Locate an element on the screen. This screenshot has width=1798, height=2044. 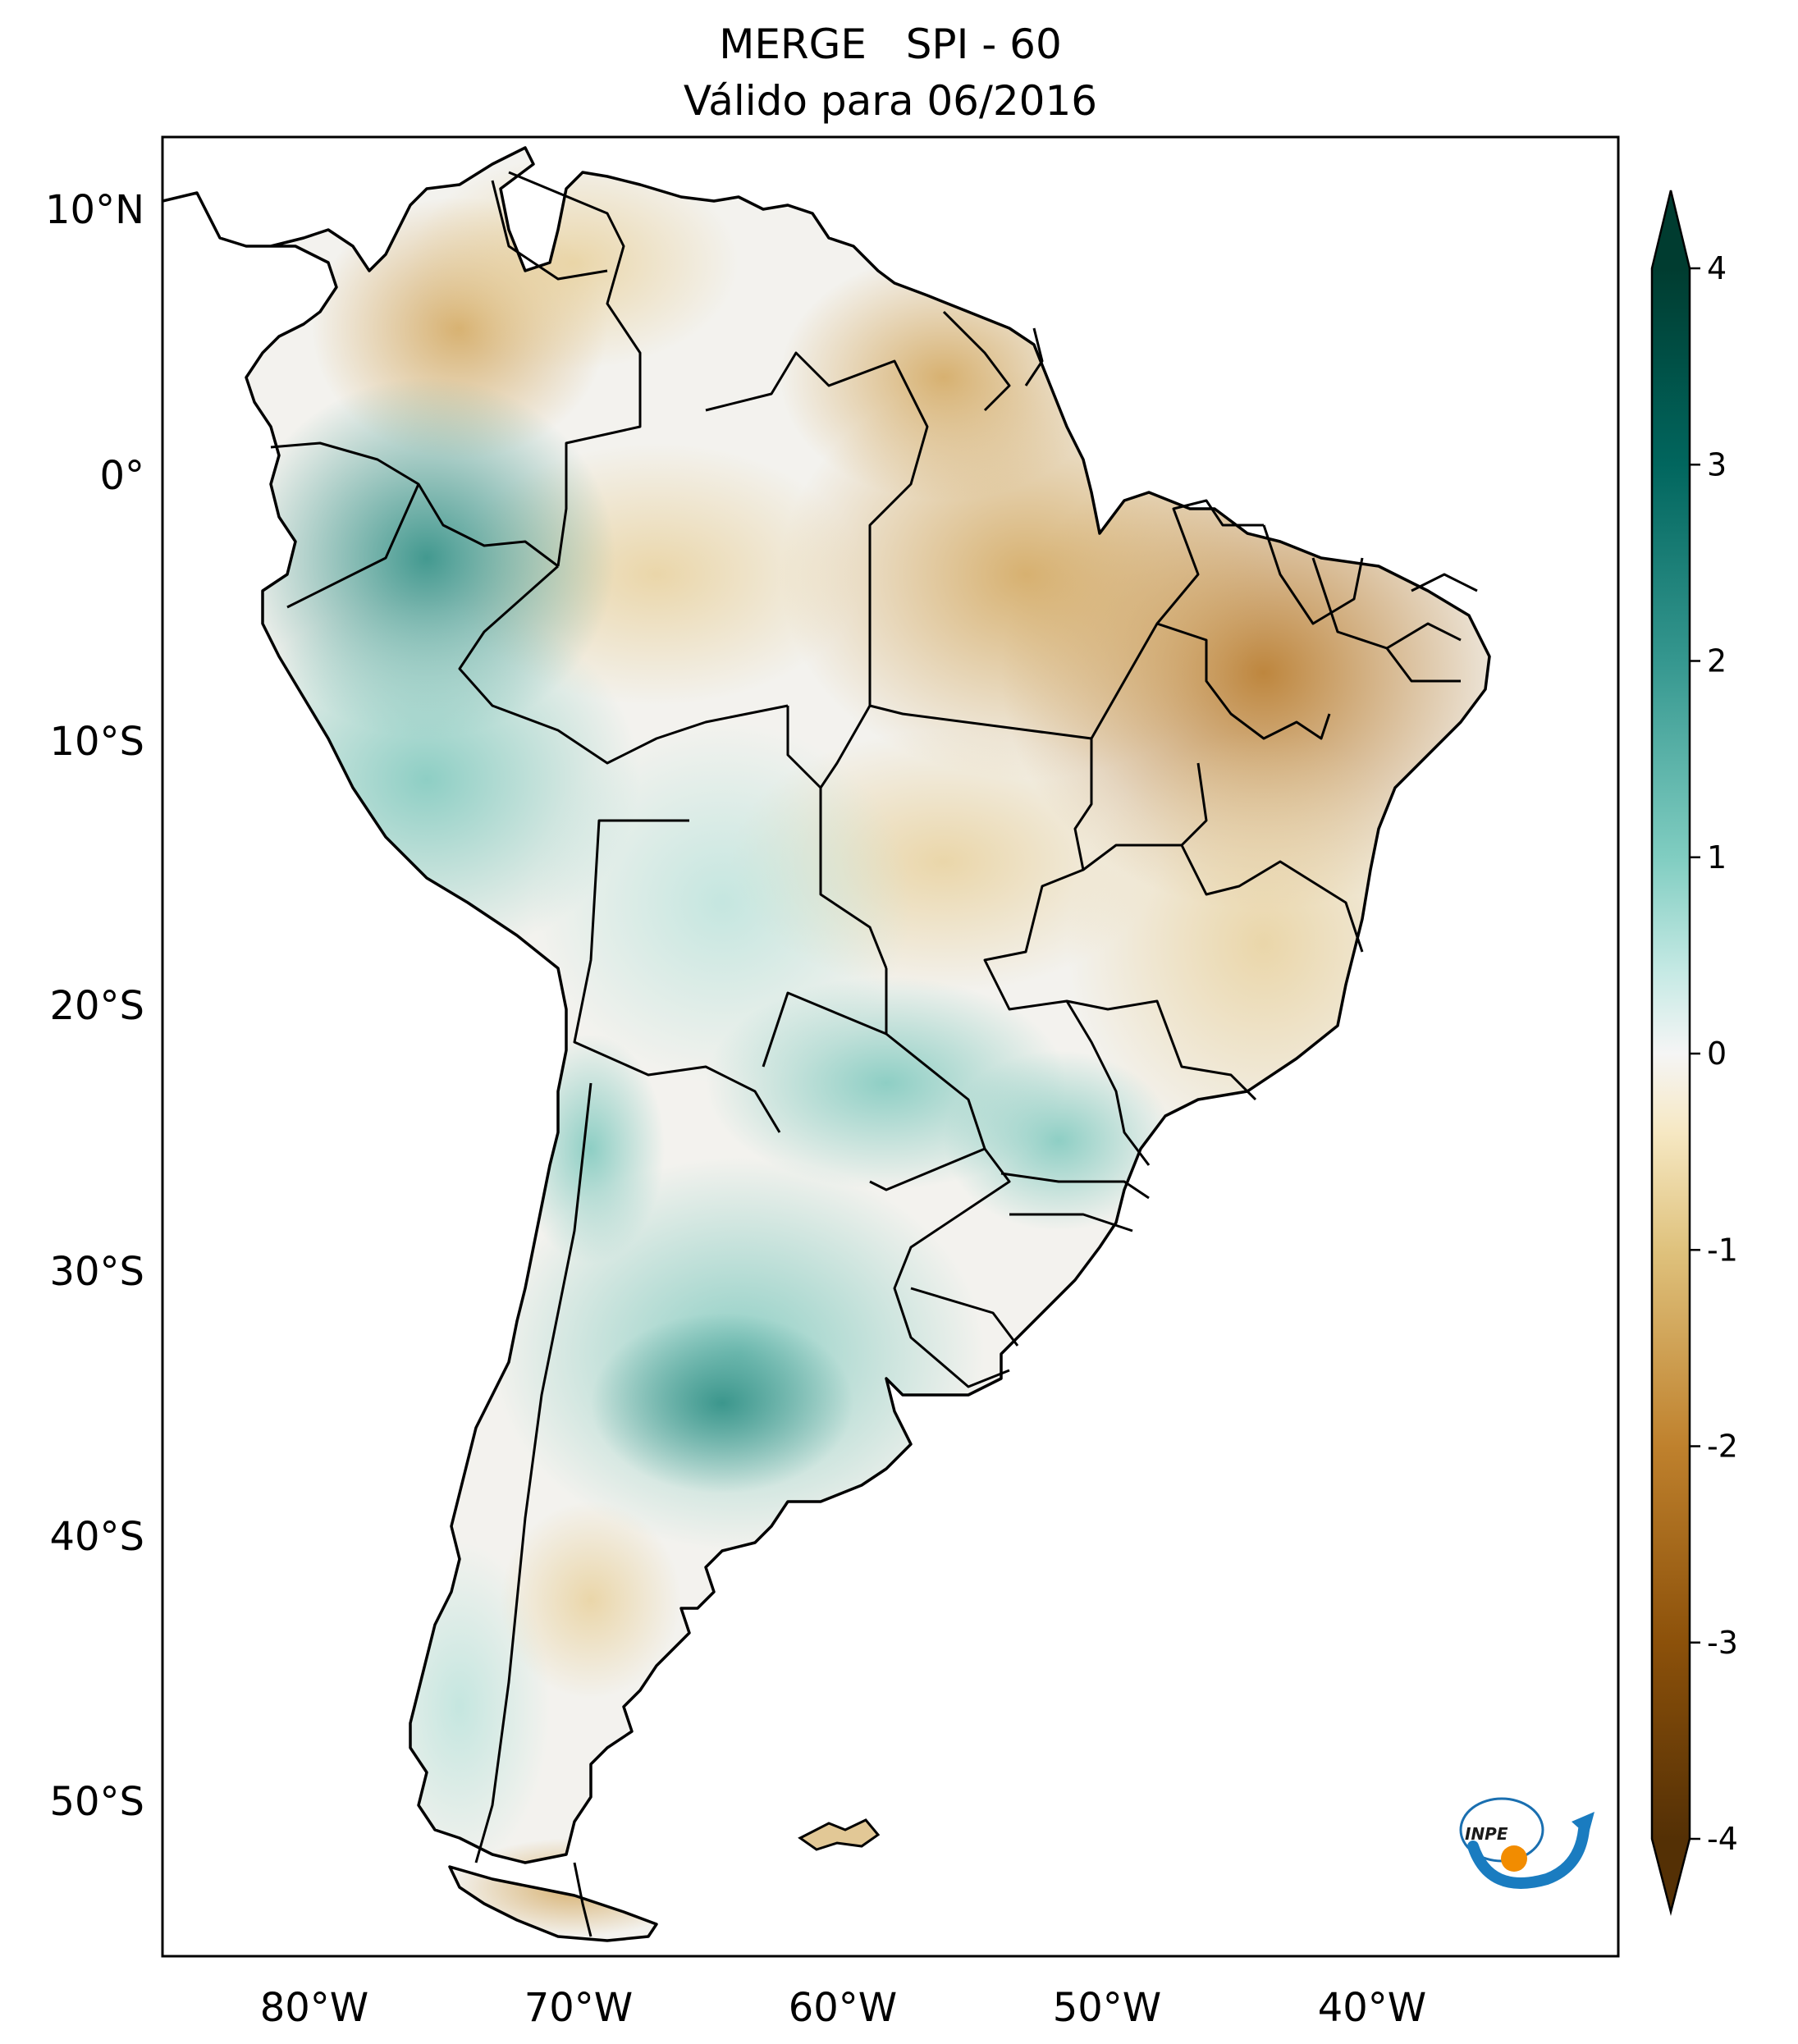
border-suriname-guyana is located at coordinates (976, 361).